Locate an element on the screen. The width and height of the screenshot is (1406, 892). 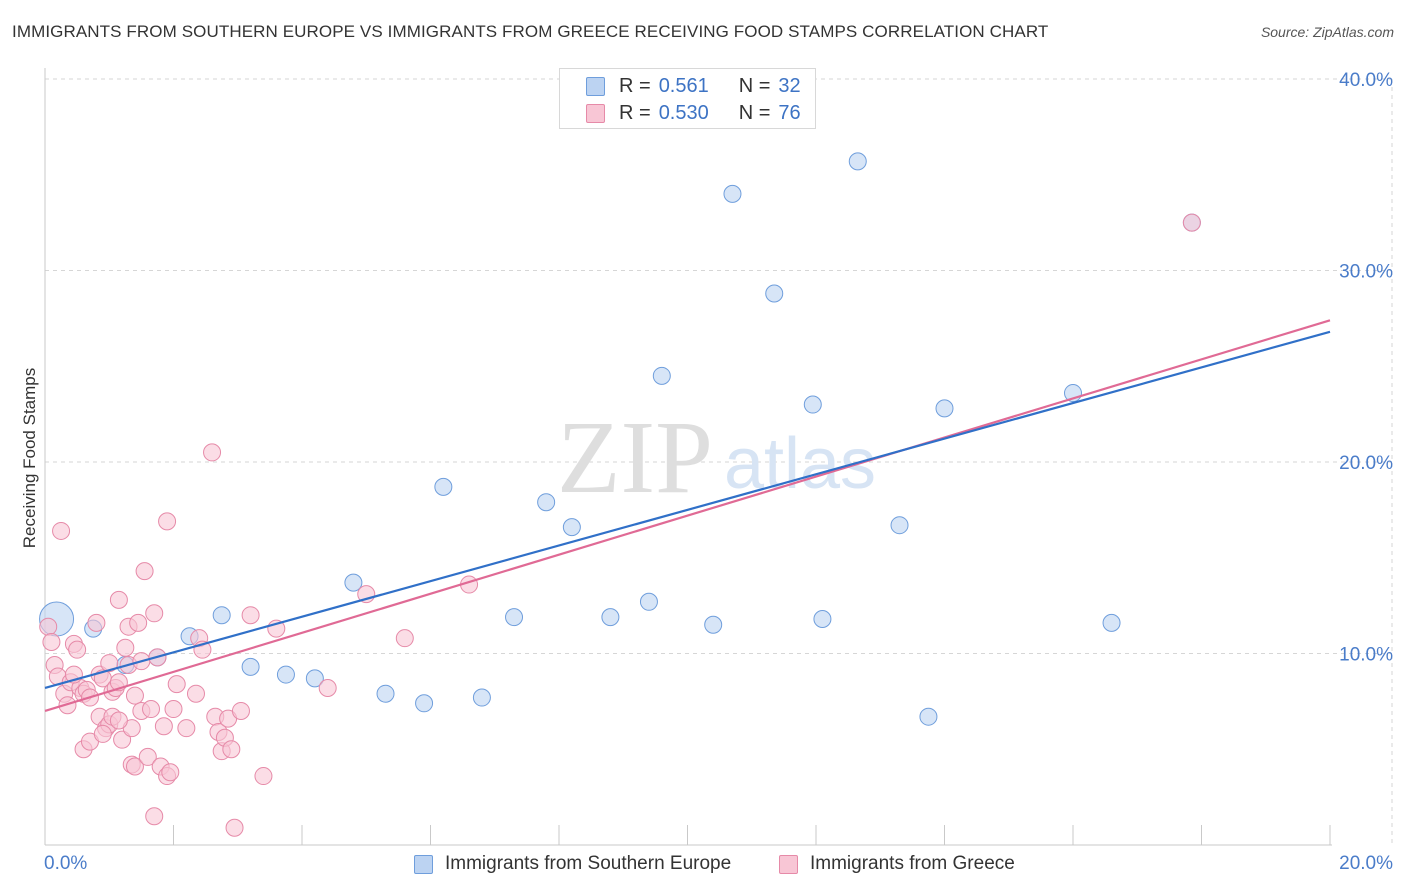
stats-legend: R = 0.561 N = 32 R = 0.530 N = 76 is located at coordinates (687, 98).